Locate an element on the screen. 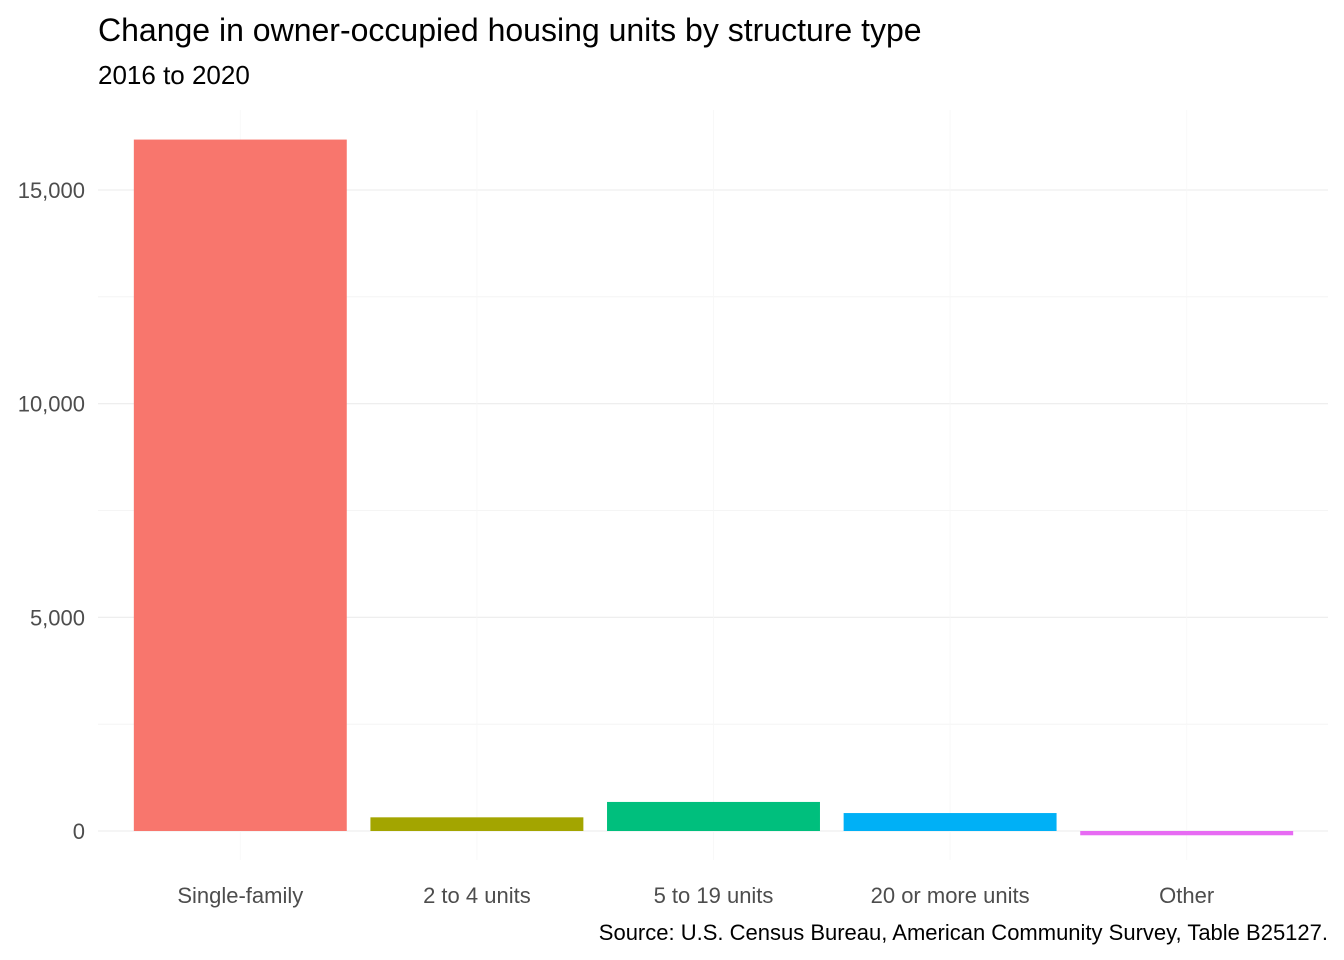 Image resolution: width=1344 pixels, height=960 pixels. y-tick-label: 0 is located at coordinates (79, 831).